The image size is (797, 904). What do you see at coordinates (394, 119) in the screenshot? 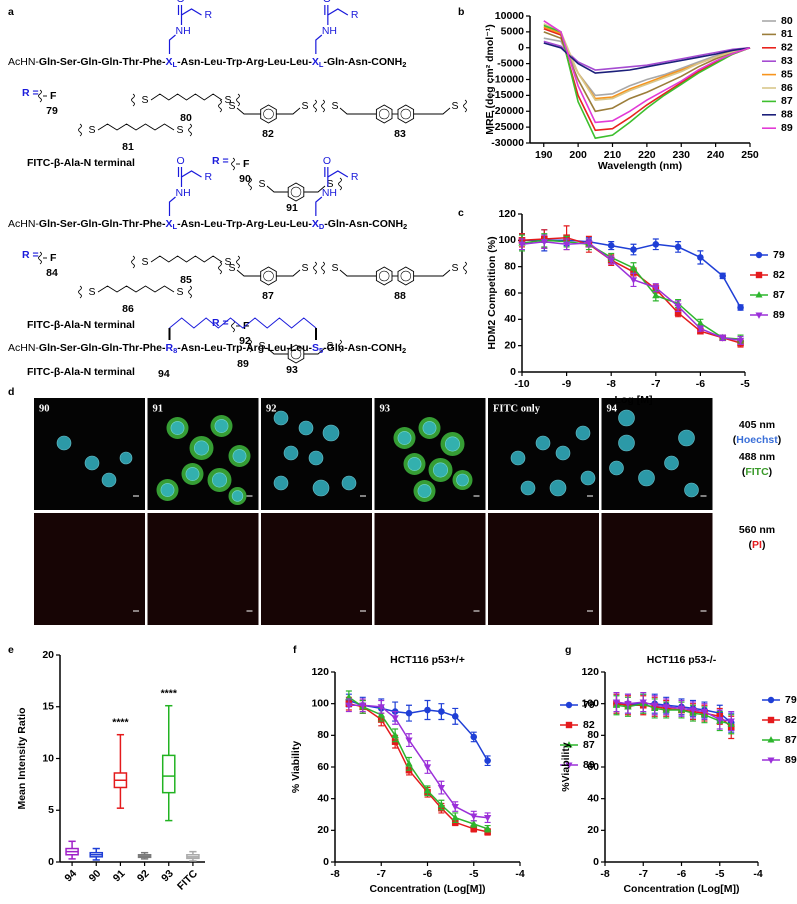
I see `aryl-linker: S S 83` at bounding box center [394, 119].